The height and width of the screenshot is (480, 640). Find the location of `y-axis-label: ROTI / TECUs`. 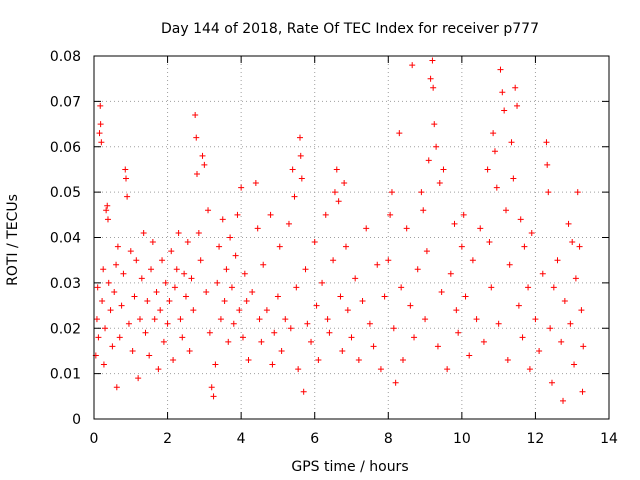

y-axis-label: ROTI / TECUs is located at coordinates (13, 240).